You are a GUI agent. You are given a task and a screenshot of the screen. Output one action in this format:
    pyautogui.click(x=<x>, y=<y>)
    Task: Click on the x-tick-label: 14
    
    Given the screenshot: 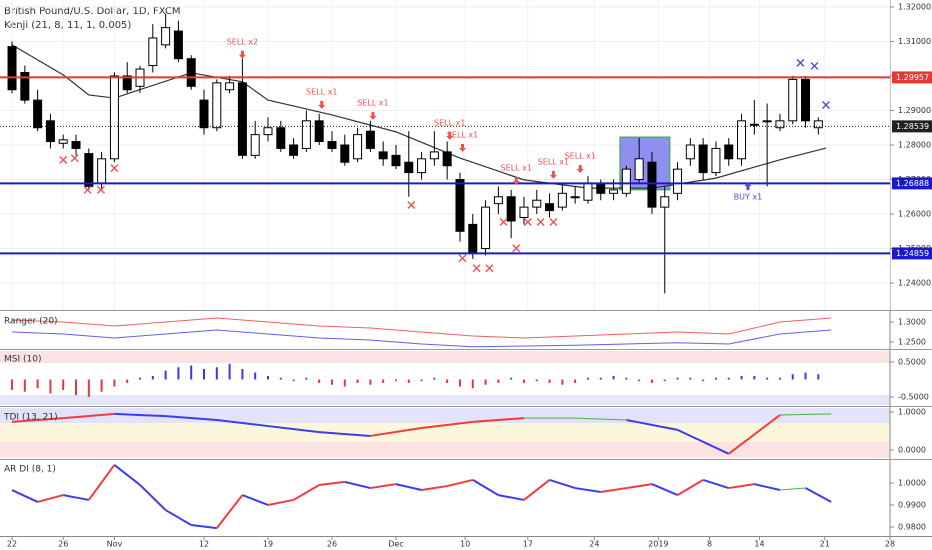 What is the action you would take?
    pyautogui.click(x=759, y=544)
    